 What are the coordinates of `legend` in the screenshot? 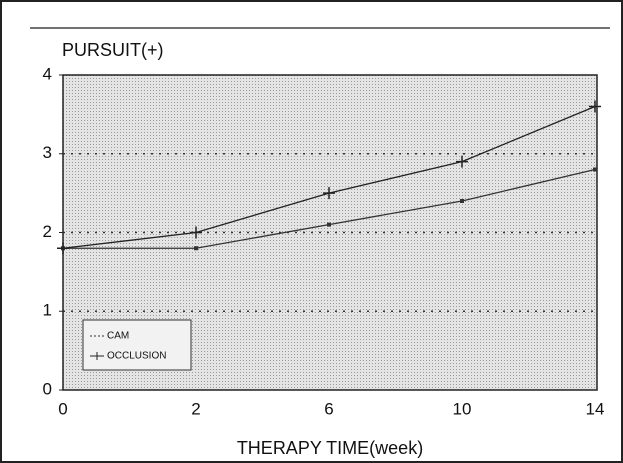 It's located at (137, 345).